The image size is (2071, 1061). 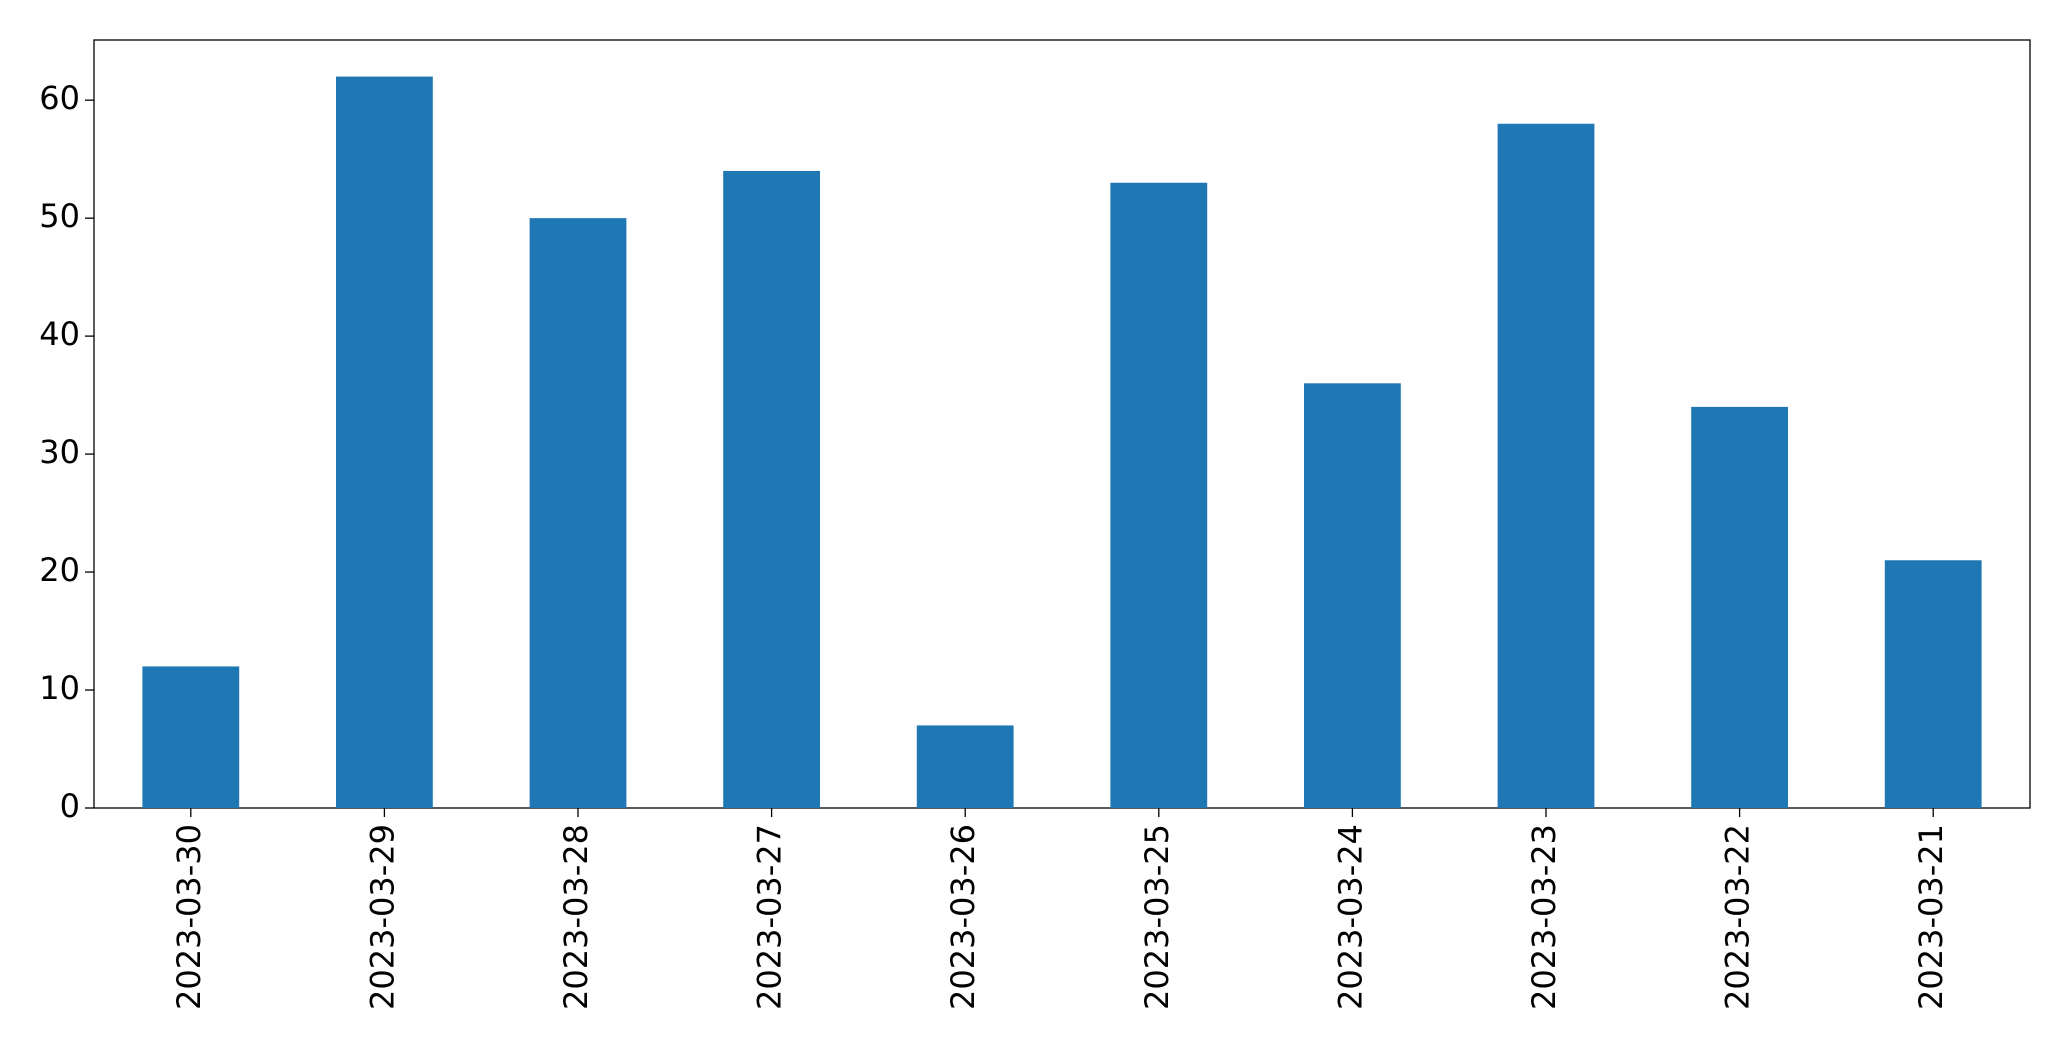 What do you see at coordinates (963, 917) in the screenshot?
I see `x-tick-label: 2023-03-26` at bounding box center [963, 917].